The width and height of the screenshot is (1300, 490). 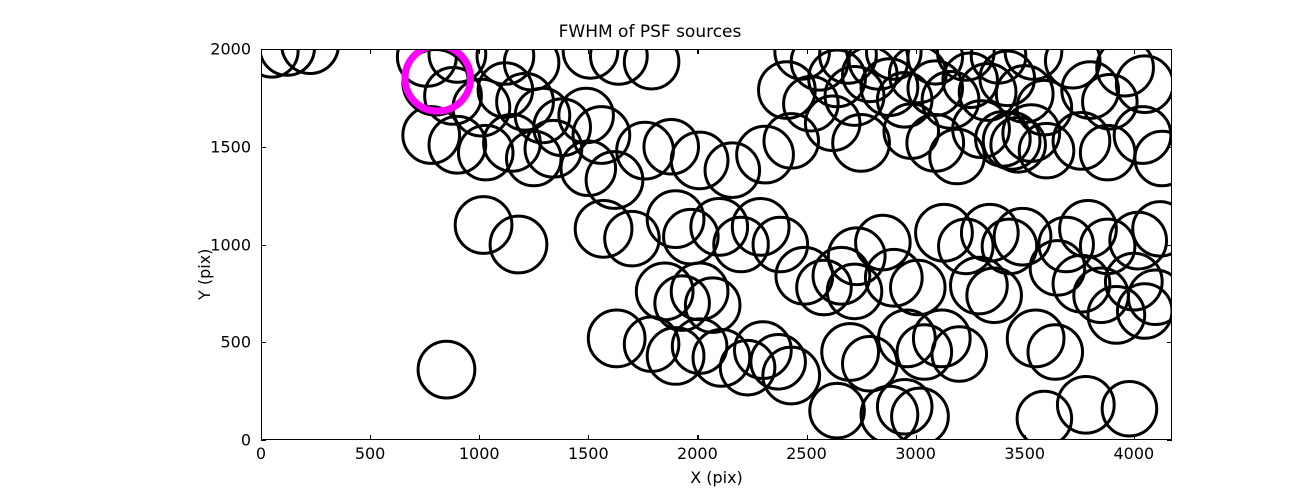 I want to click on y-tick-label: 500, so click(x=235, y=342).